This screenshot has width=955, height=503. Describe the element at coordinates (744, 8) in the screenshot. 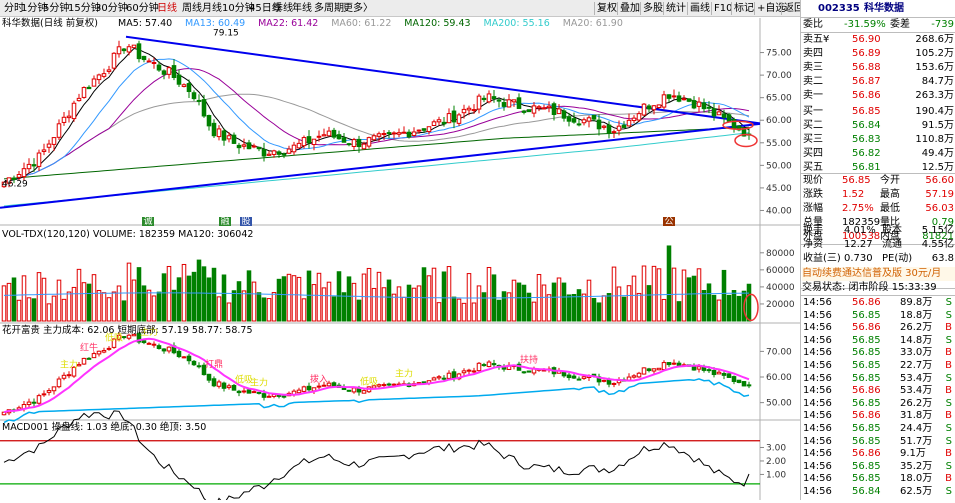

I see `tool-button-6: 标记` at that location.